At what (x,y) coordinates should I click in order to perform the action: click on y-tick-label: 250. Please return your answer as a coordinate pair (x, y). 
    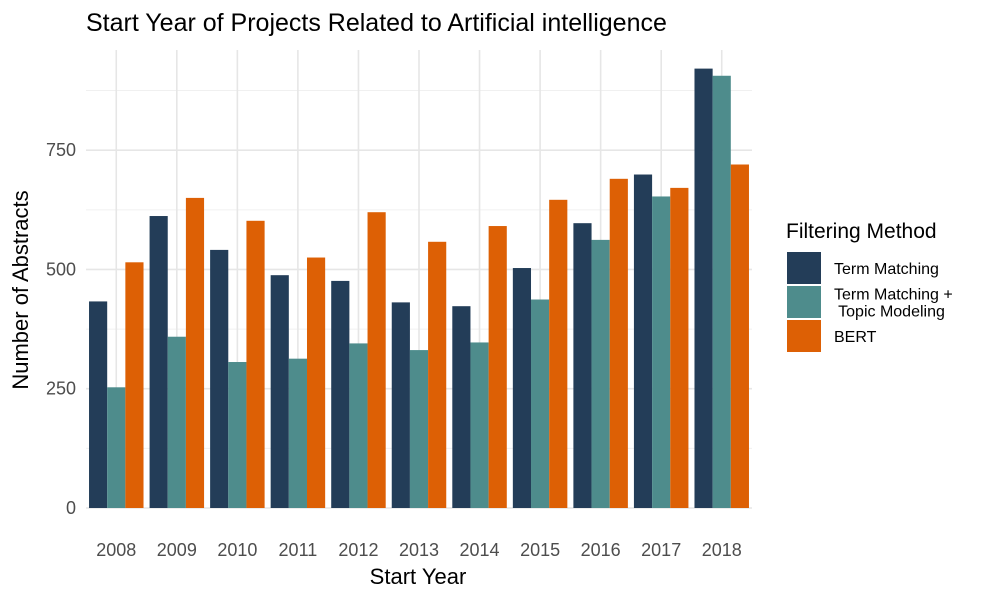
    Looking at the image, I should click on (61, 389).